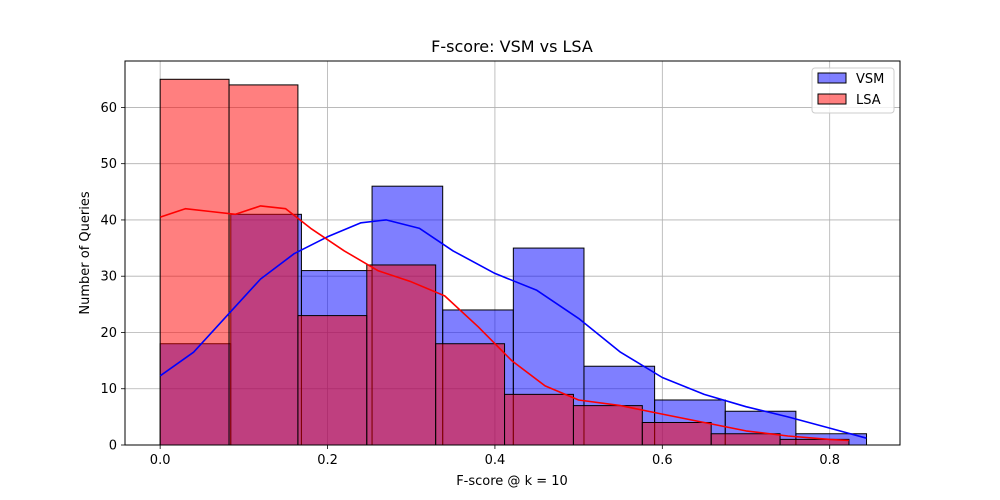  Describe the element at coordinates (108, 108) in the screenshot. I see `y-tick-label: 60` at that location.